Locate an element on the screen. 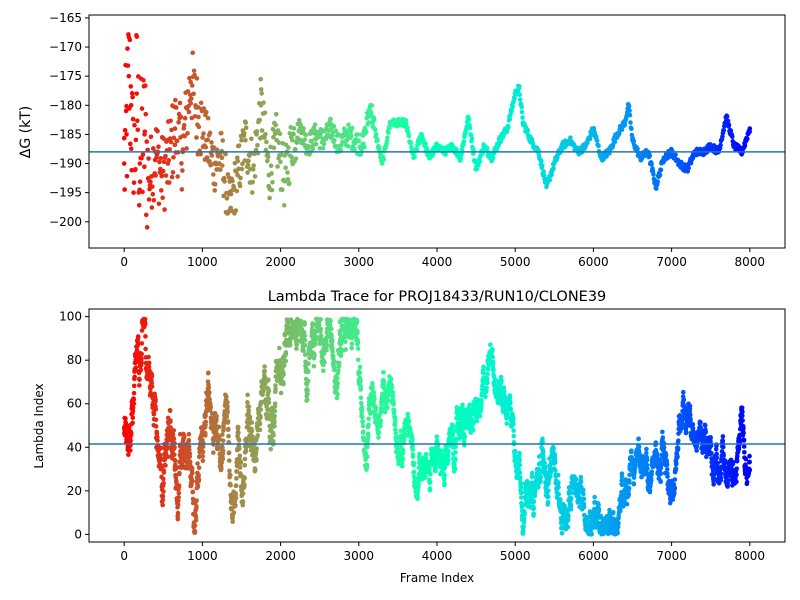 The image size is (800, 600). dg-y-tick-label: −185 is located at coordinates (65, 134).